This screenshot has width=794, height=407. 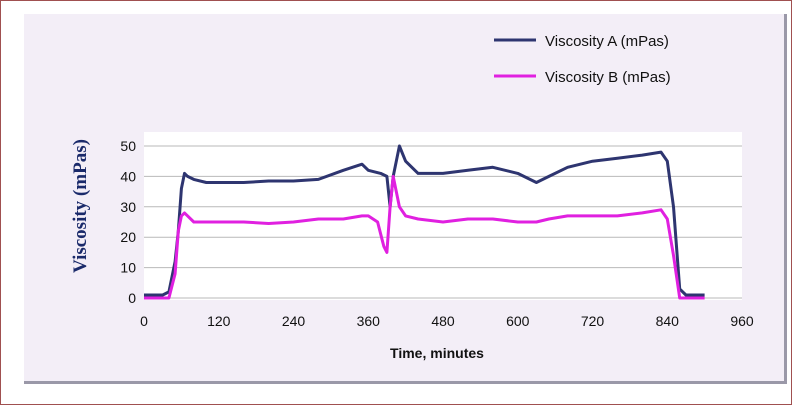 What do you see at coordinates (219, 321) in the screenshot?
I see `x-tick-label: 120` at bounding box center [219, 321].